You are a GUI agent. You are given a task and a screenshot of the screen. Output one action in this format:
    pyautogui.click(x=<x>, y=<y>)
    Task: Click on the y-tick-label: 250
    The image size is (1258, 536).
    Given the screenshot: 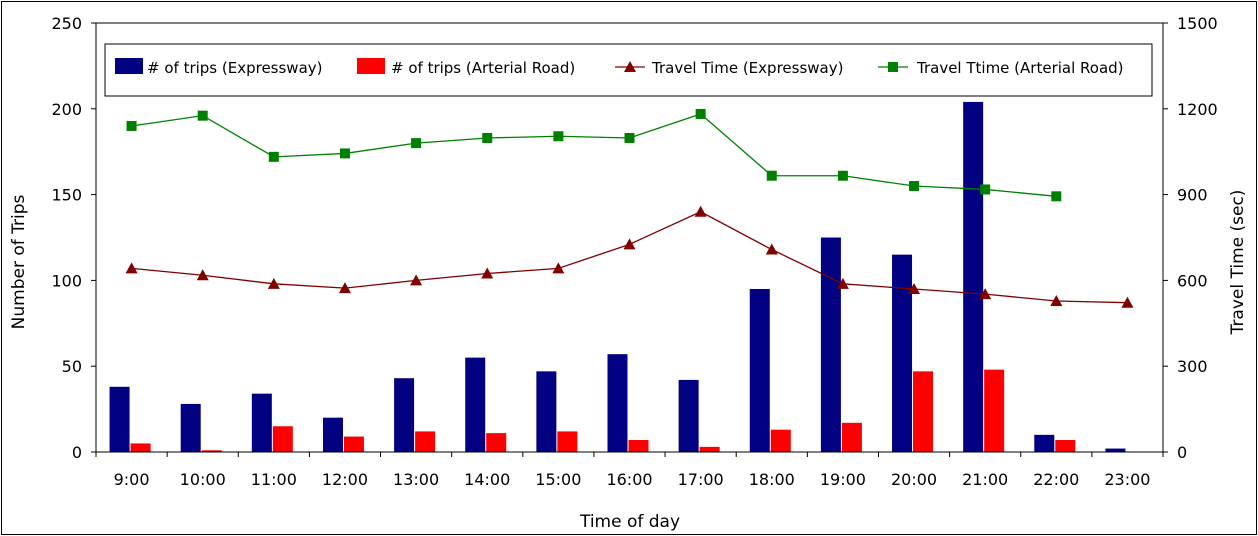 What is the action you would take?
    pyautogui.click(x=66, y=23)
    